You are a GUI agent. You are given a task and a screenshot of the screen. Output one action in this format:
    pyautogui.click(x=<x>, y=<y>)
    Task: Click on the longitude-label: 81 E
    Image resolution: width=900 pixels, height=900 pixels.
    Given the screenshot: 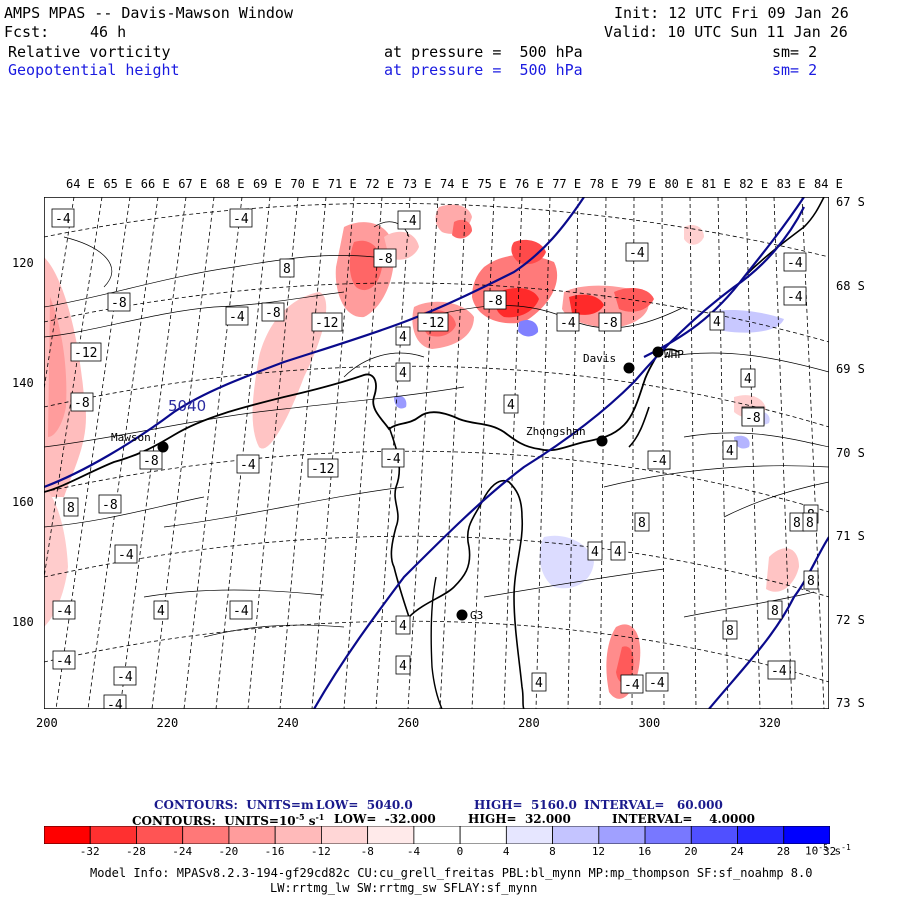 What is the action you would take?
    pyautogui.click(x=716, y=184)
    